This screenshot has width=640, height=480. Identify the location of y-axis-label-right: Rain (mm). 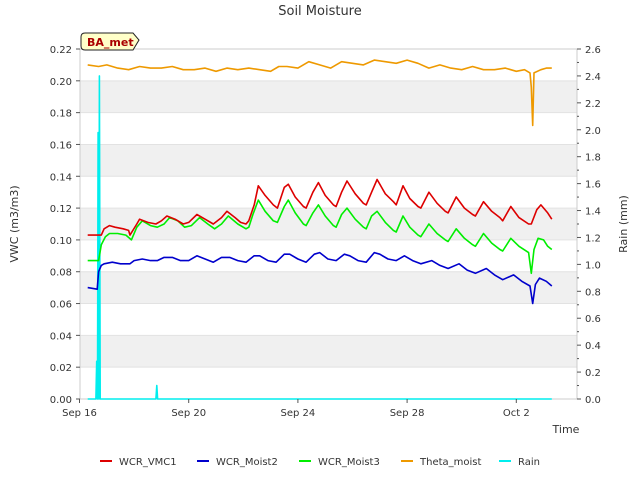
(623, 224).